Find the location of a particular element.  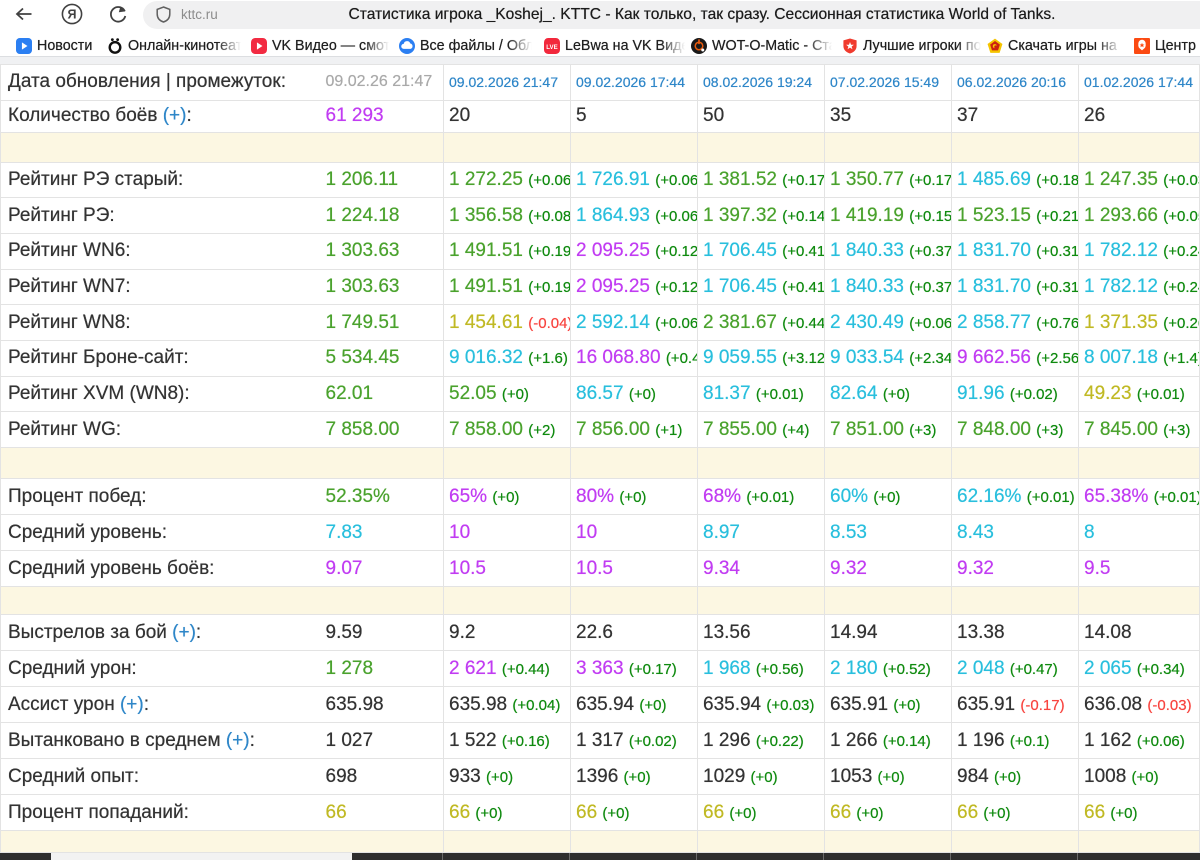

svg-text: Я is located at coordinates (72, 14).